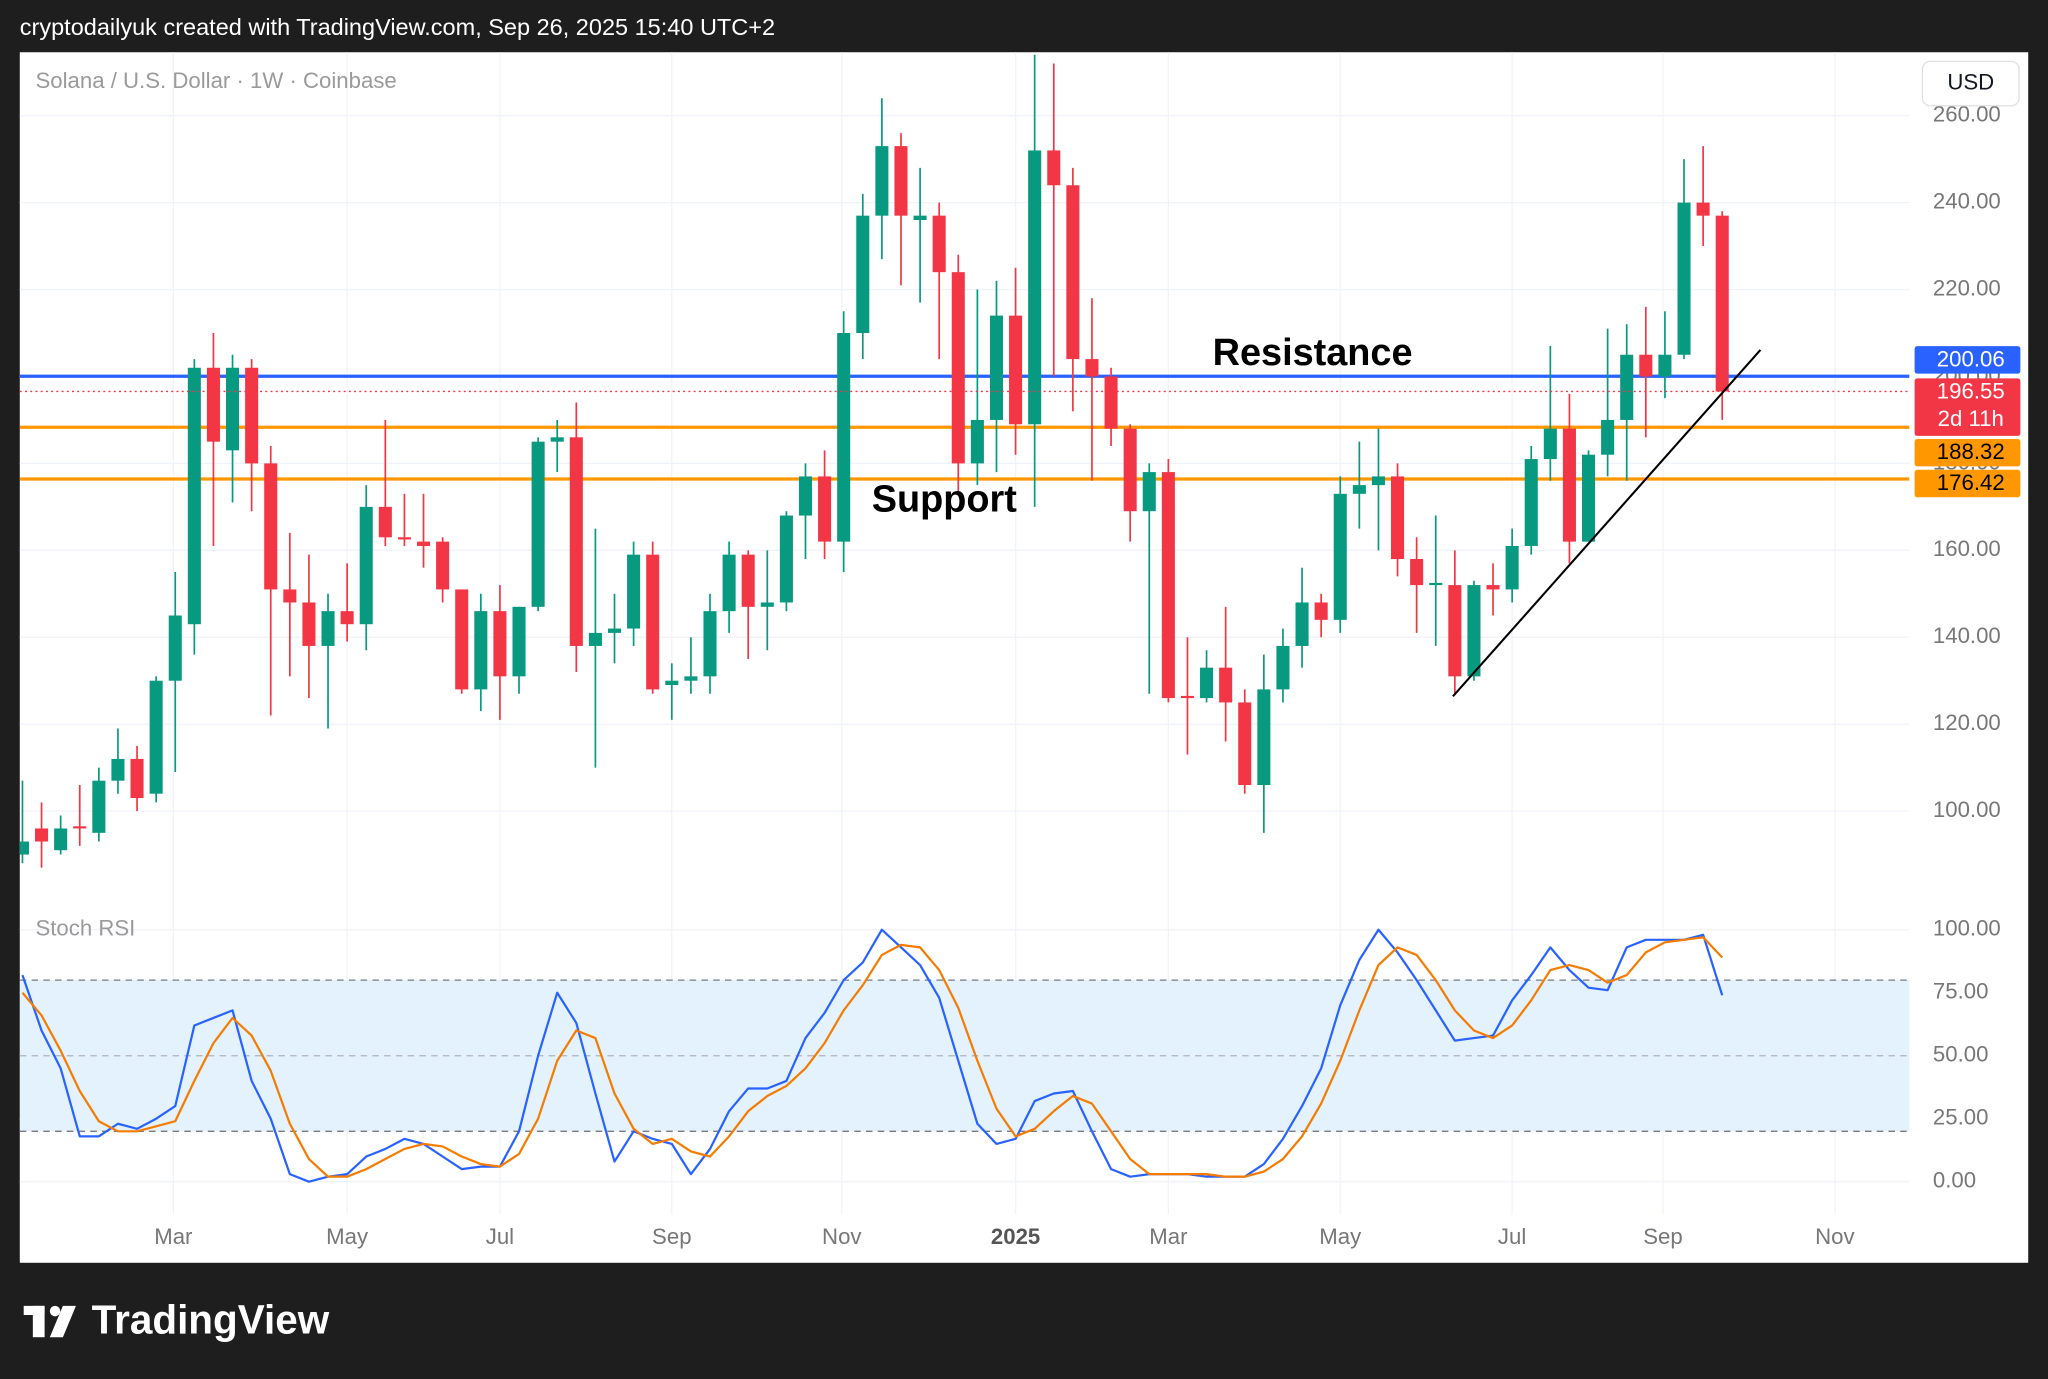 This screenshot has height=1379, width=2048. I want to click on y-tick-label: 220.00, so click(1967, 287).